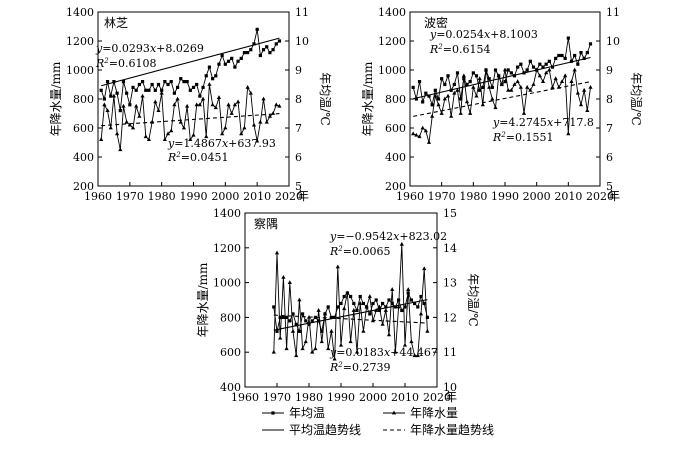  I want to click on y2-tick-label: 14, so click(450, 248).